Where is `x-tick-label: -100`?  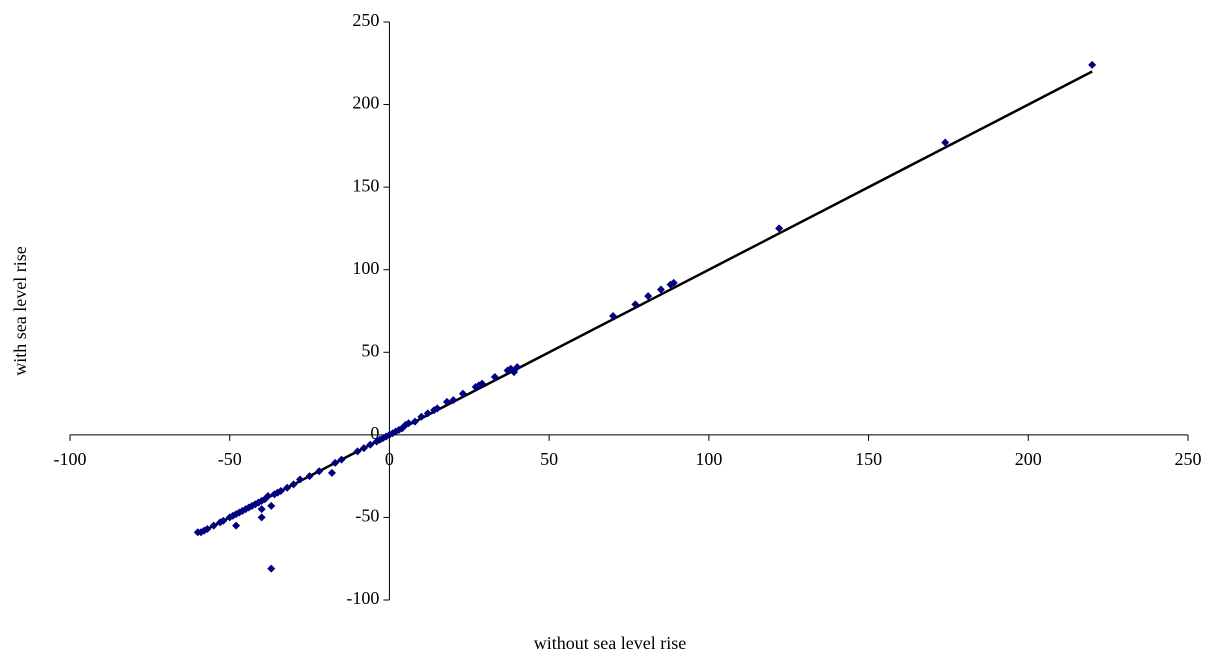
x-tick-label: -100 is located at coordinates (70, 459).